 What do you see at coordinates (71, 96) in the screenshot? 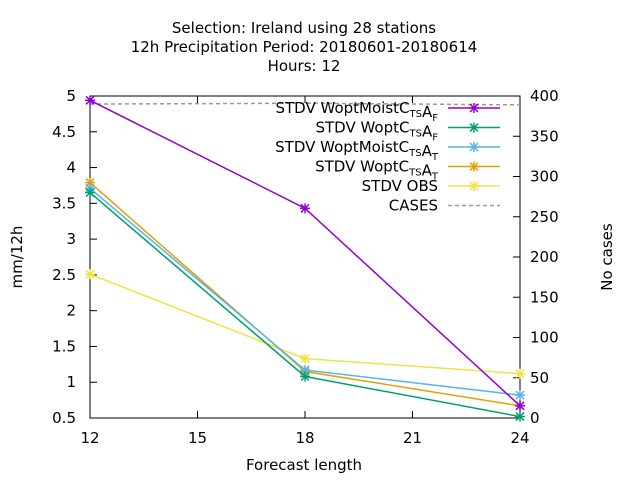
I see `y-tick-label: 5` at bounding box center [71, 96].